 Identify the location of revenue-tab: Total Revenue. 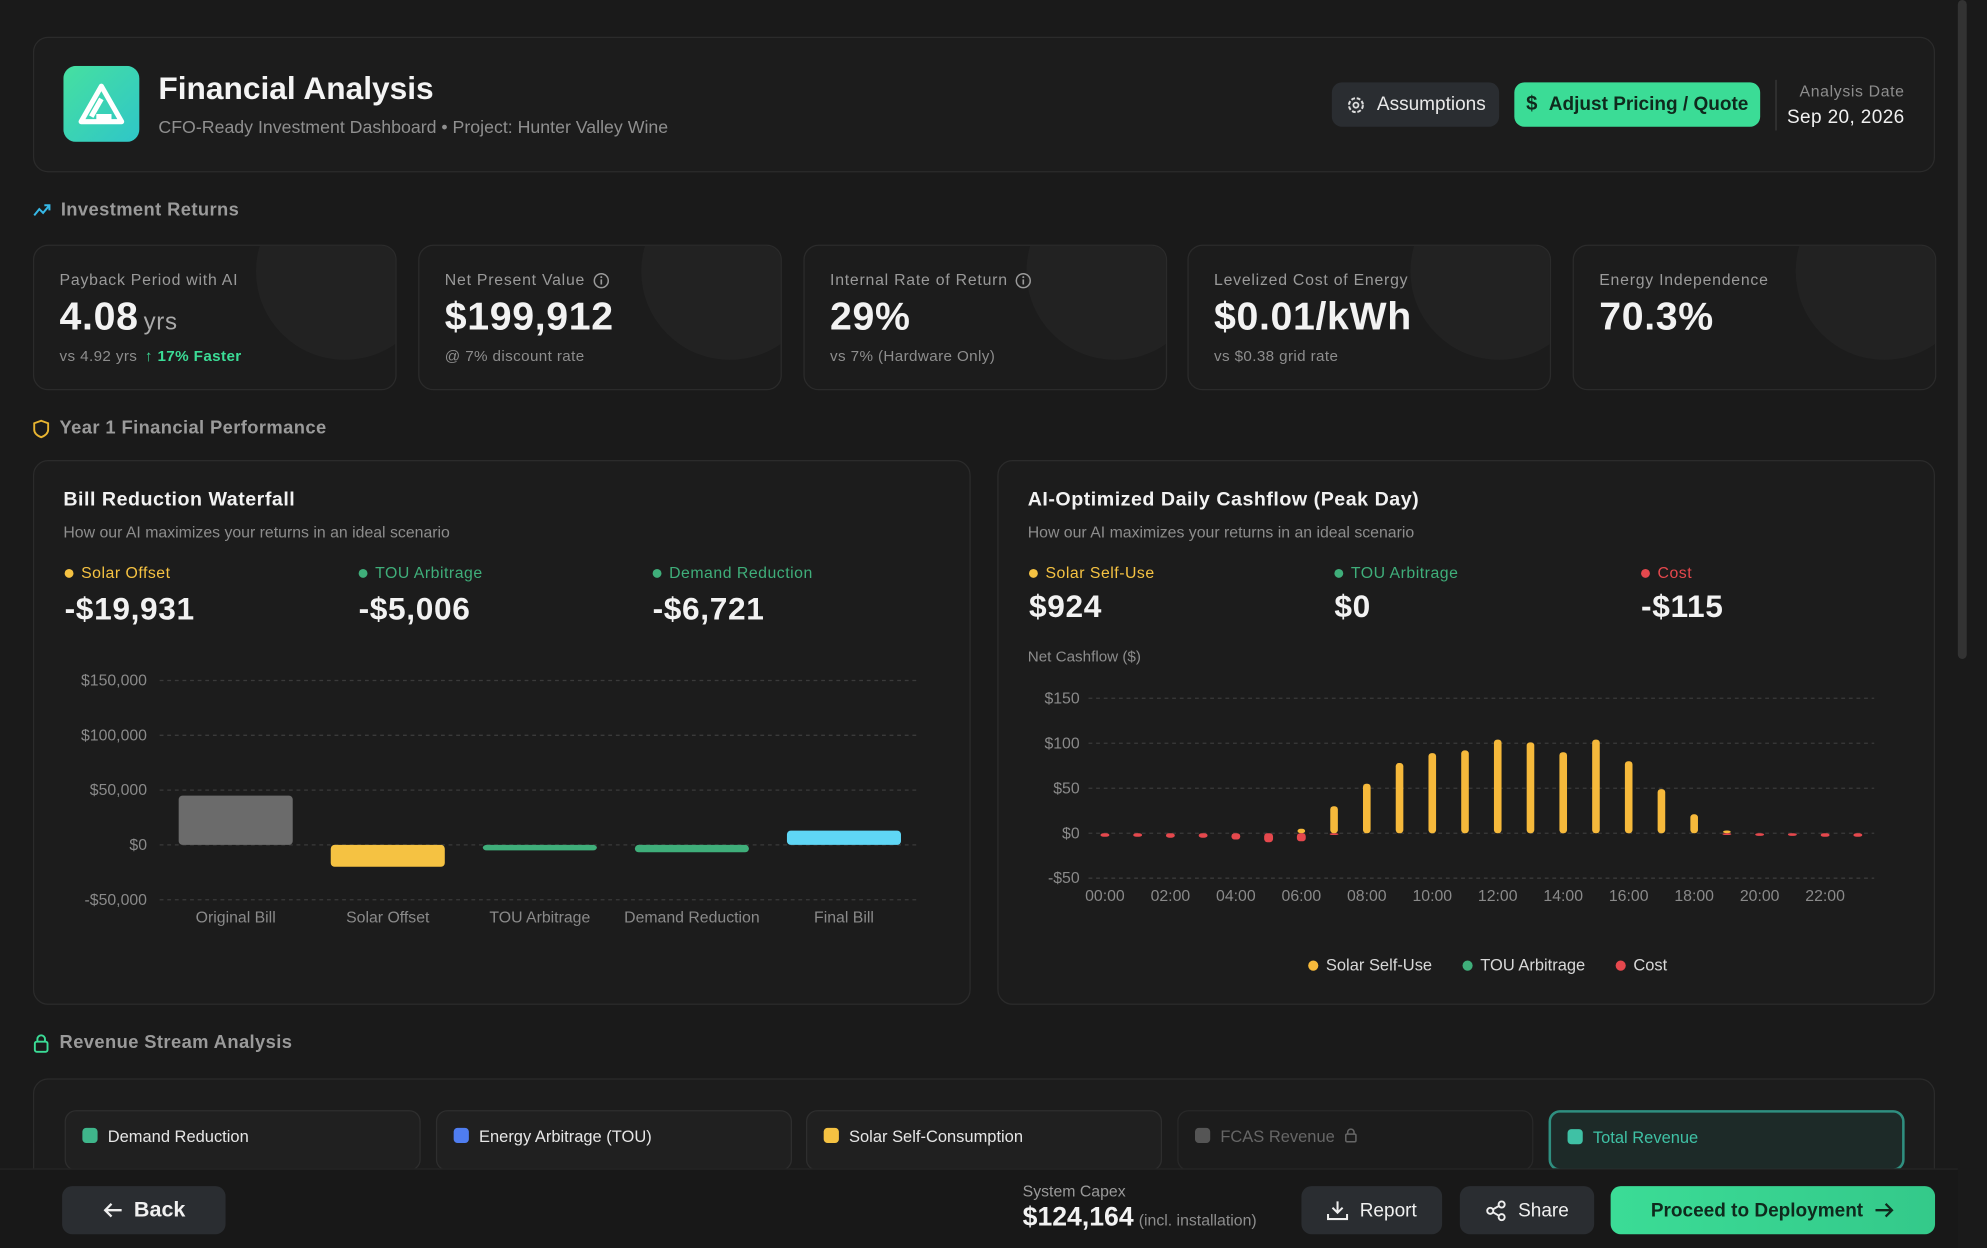
(1726, 1140).